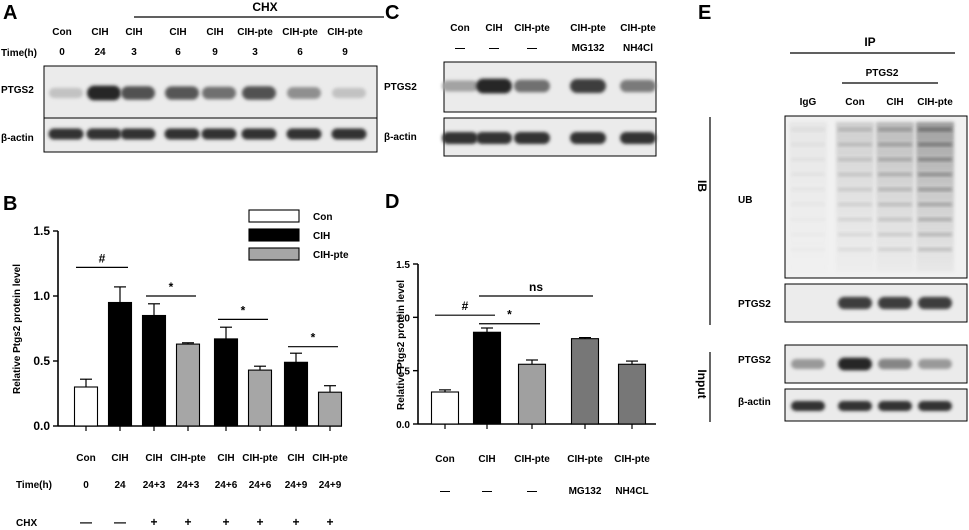 The height and width of the screenshot is (530, 969). I want to click on panel-e-lane-1: IgG, so click(808, 102).